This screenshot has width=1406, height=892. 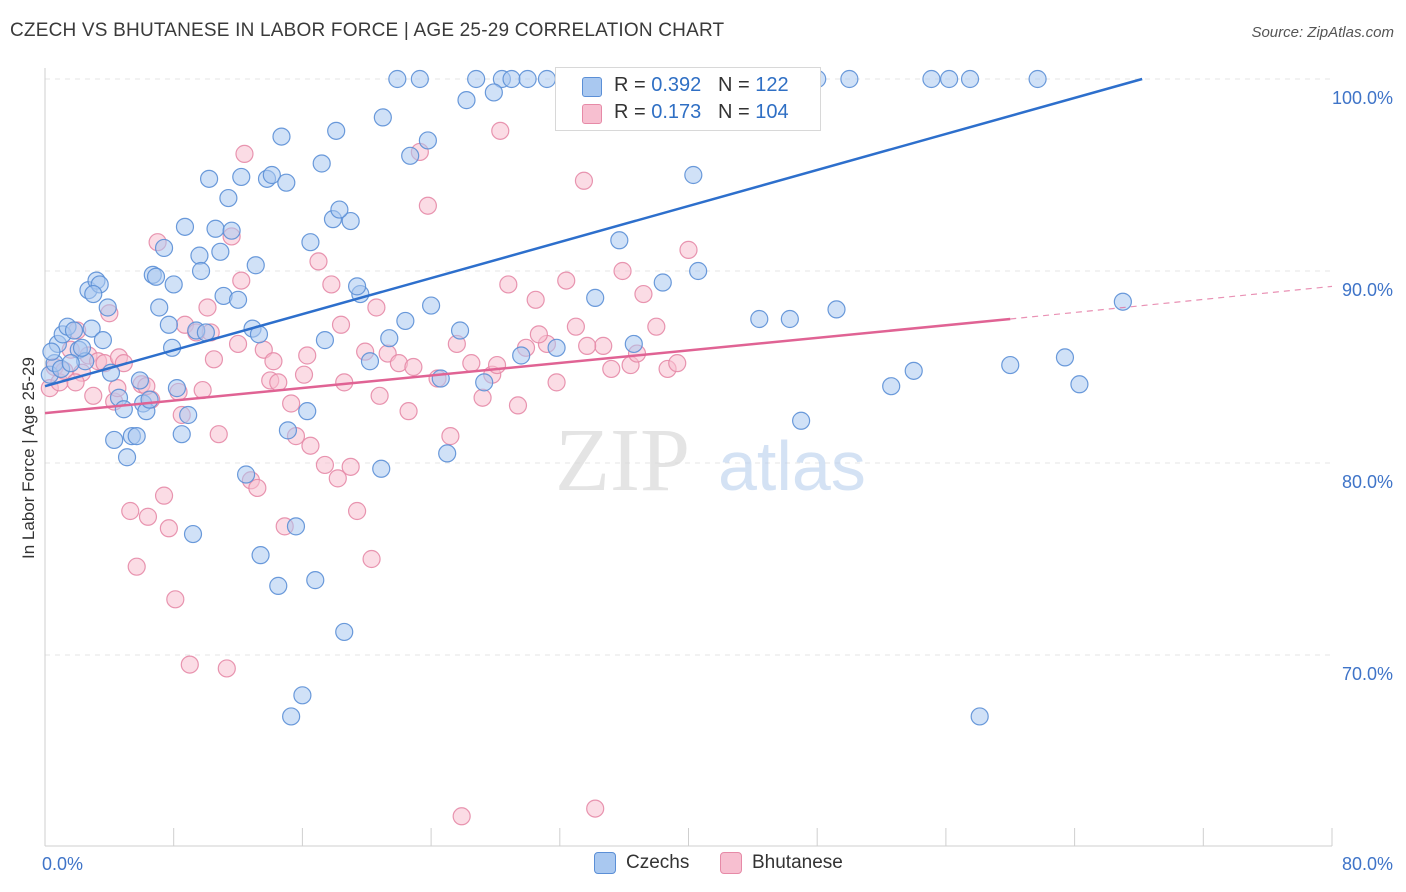 What do you see at coordinates (527, 366) in the screenshot?
I see `bhutanese-trend-line` at bounding box center [527, 366].